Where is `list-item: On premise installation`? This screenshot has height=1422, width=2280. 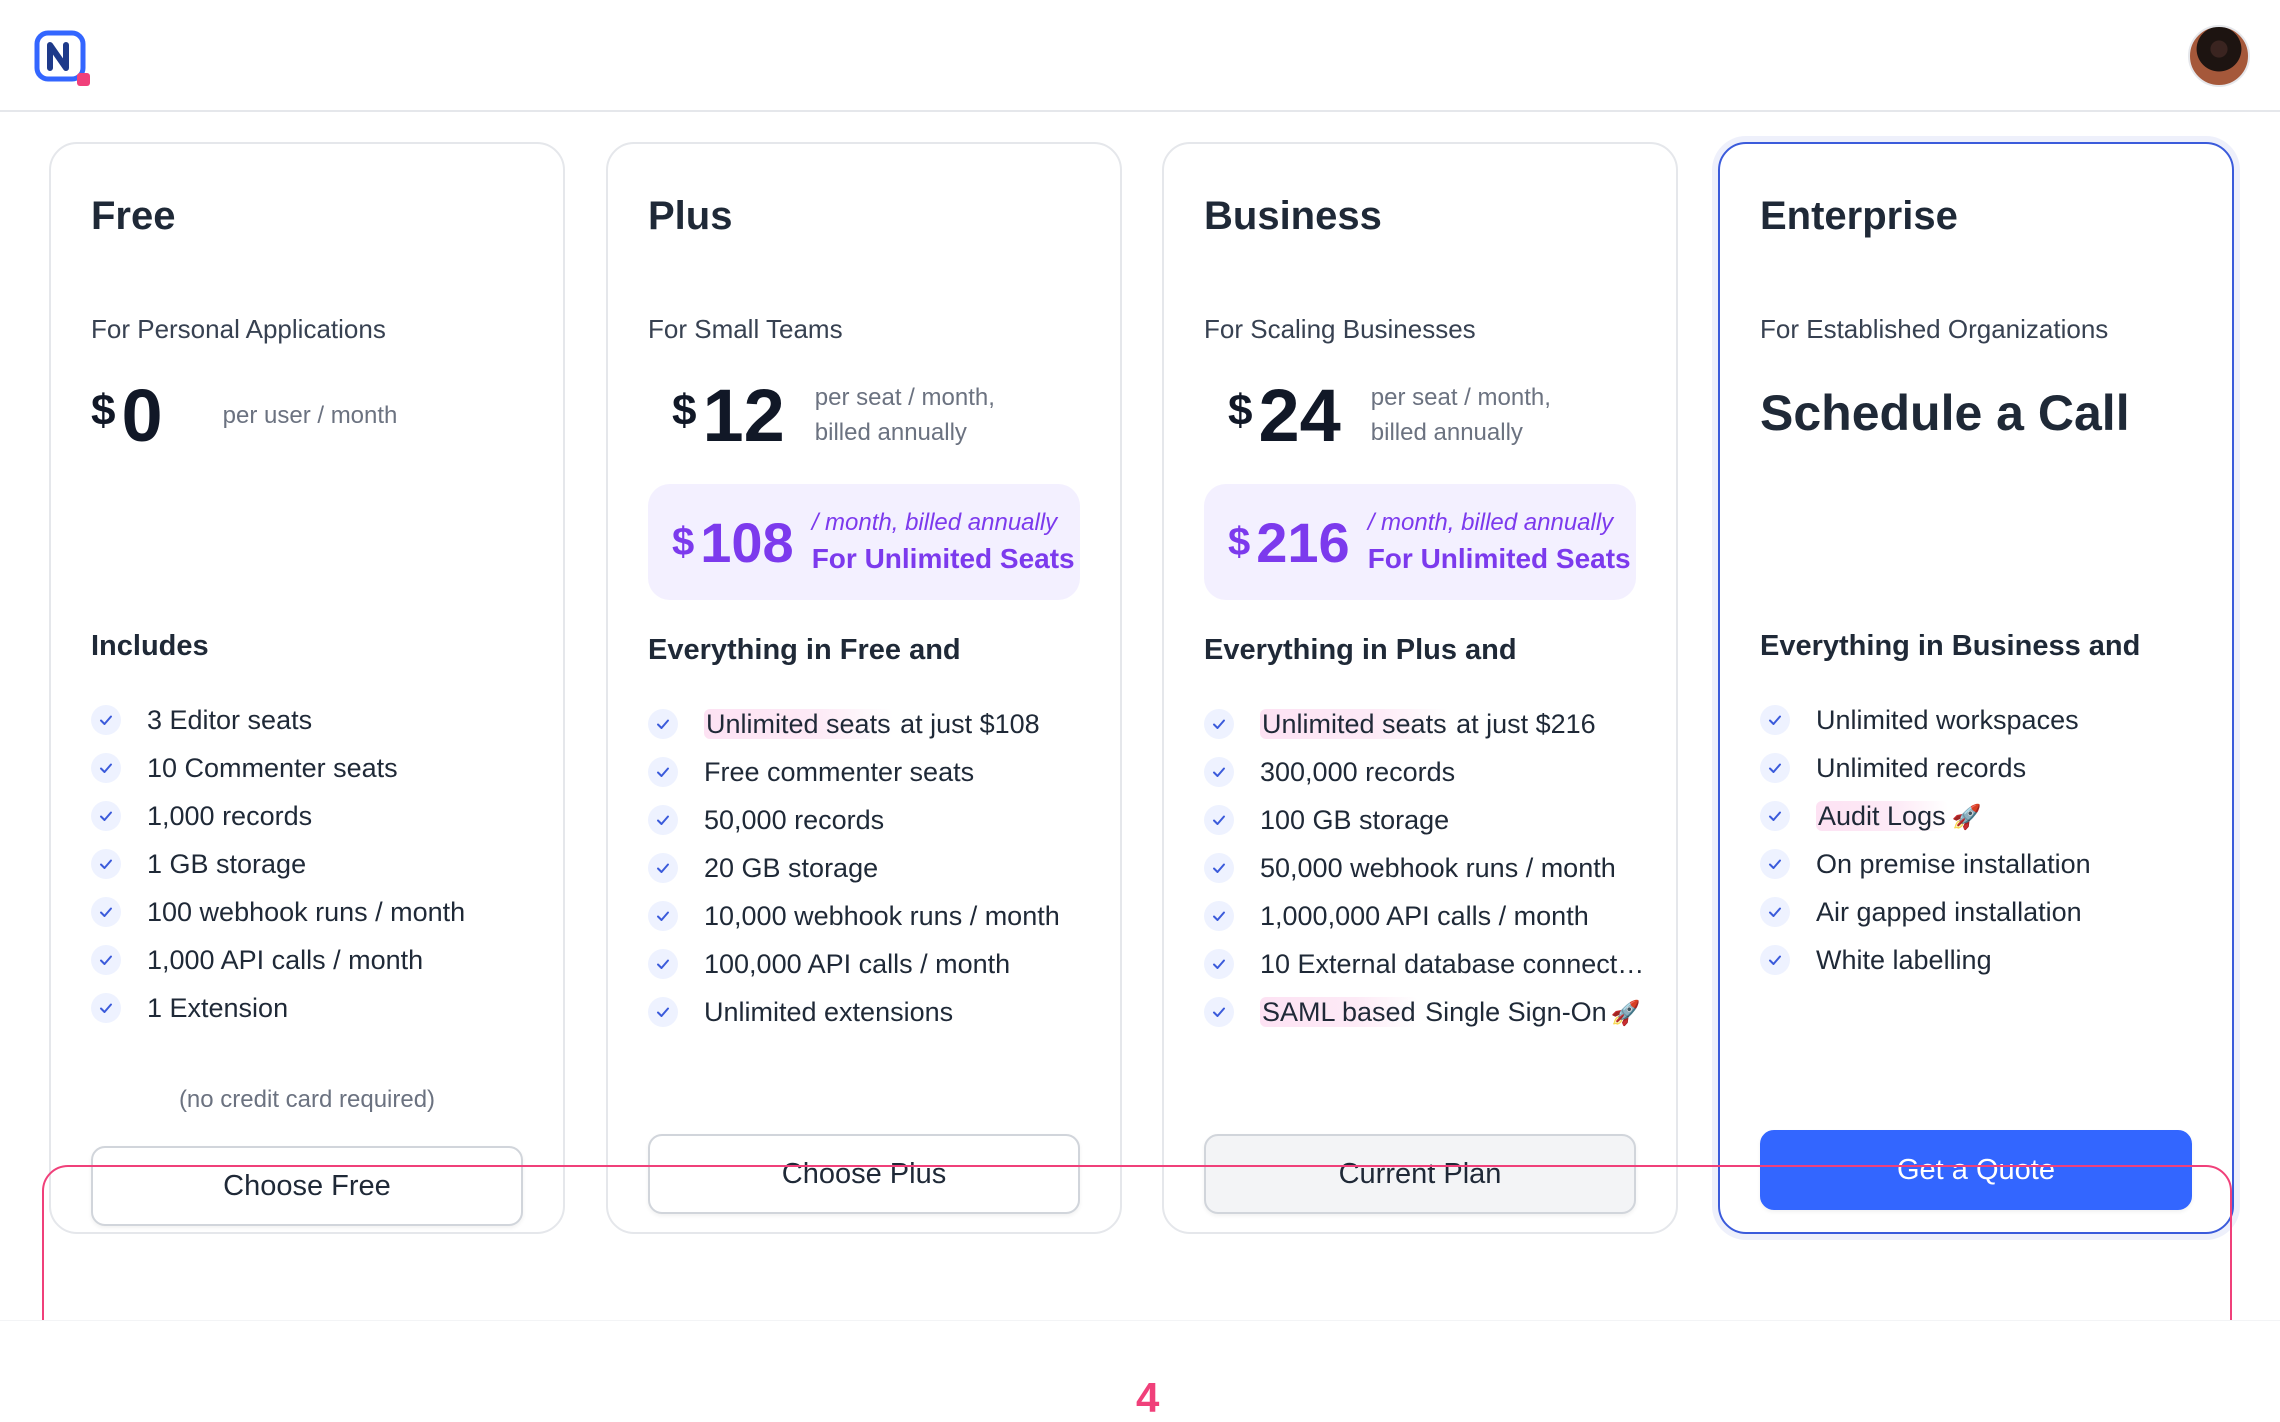 list-item: On premise installation is located at coordinates (1925, 864).